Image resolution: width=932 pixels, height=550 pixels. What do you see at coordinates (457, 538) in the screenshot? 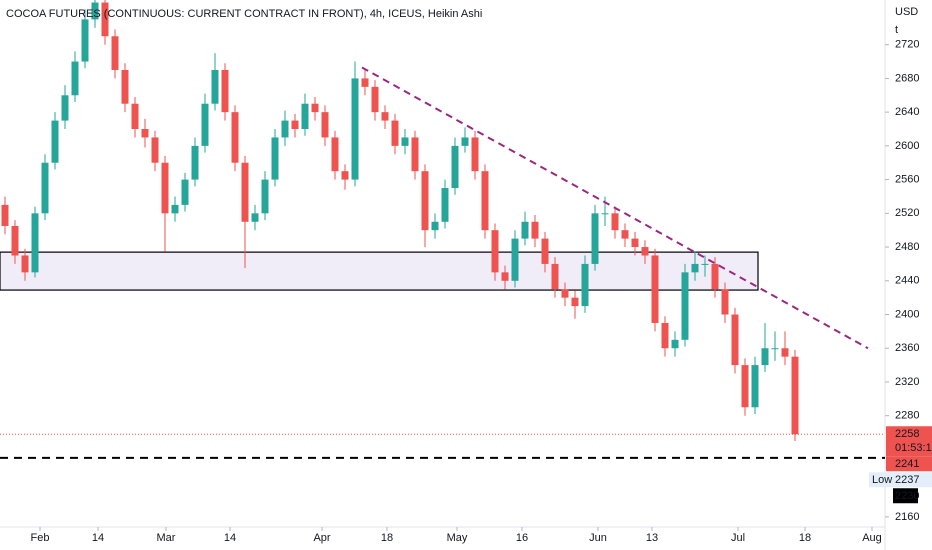
I see `x-tick-label: May` at bounding box center [457, 538].